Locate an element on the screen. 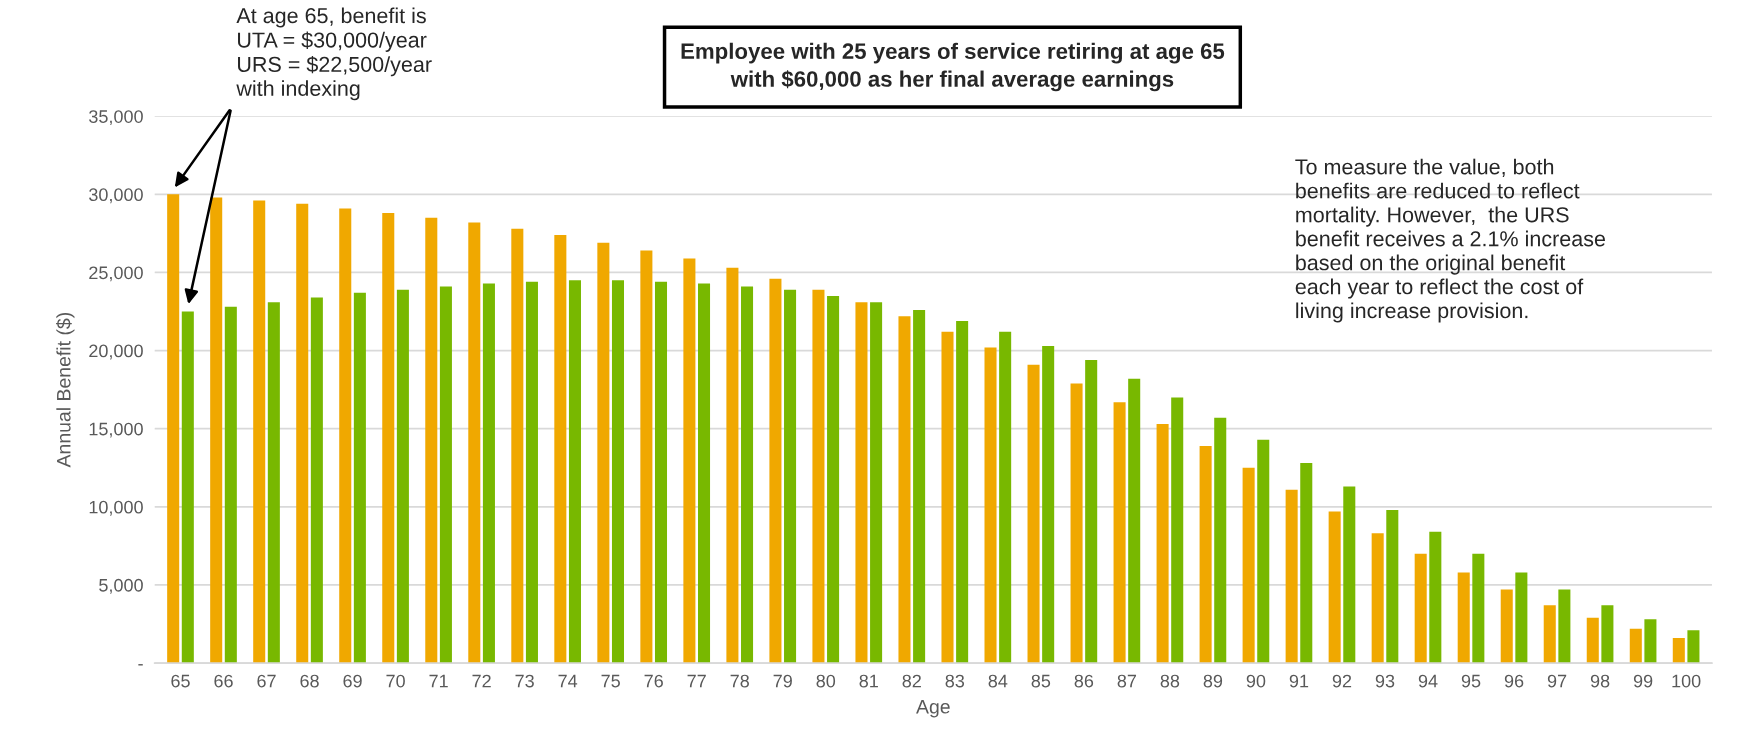  x-tick-label: 93 is located at coordinates (1385, 681).